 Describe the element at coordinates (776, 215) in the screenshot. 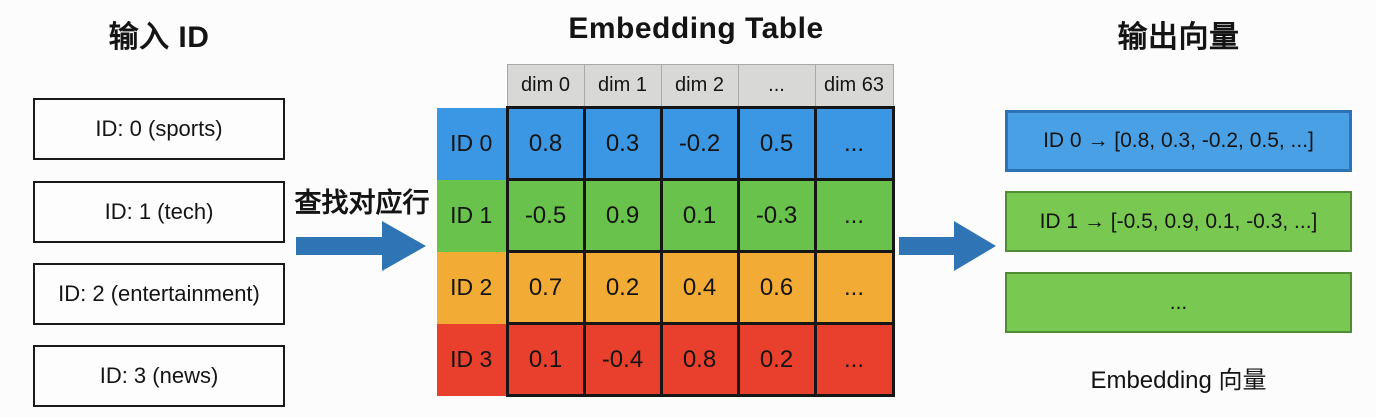

I see `value-cell: -0.3` at that location.